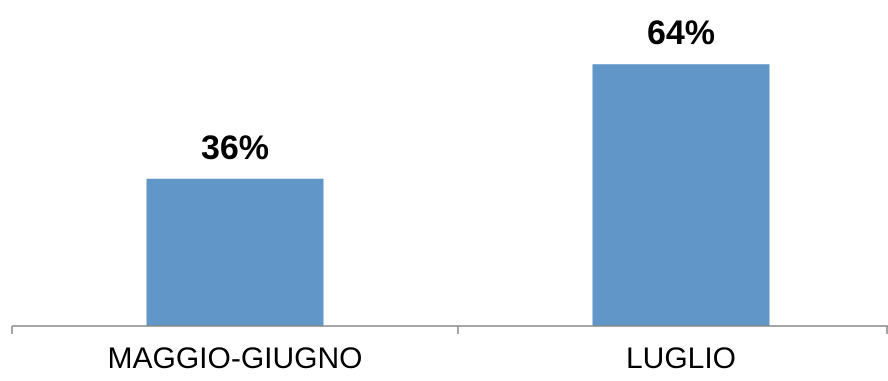 Image resolution: width=888 pixels, height=381 pixels. I want to click on data-label: 36%, so click(235, 148).